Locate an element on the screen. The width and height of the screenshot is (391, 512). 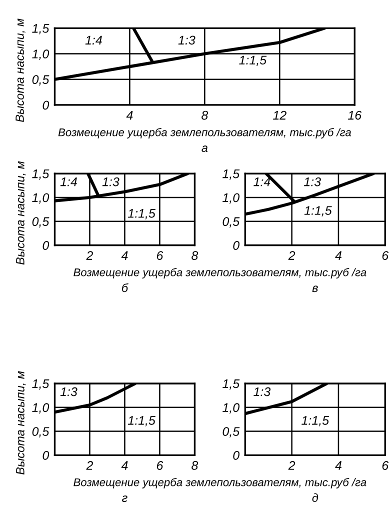
text: б is located at coordinates (125, 287).